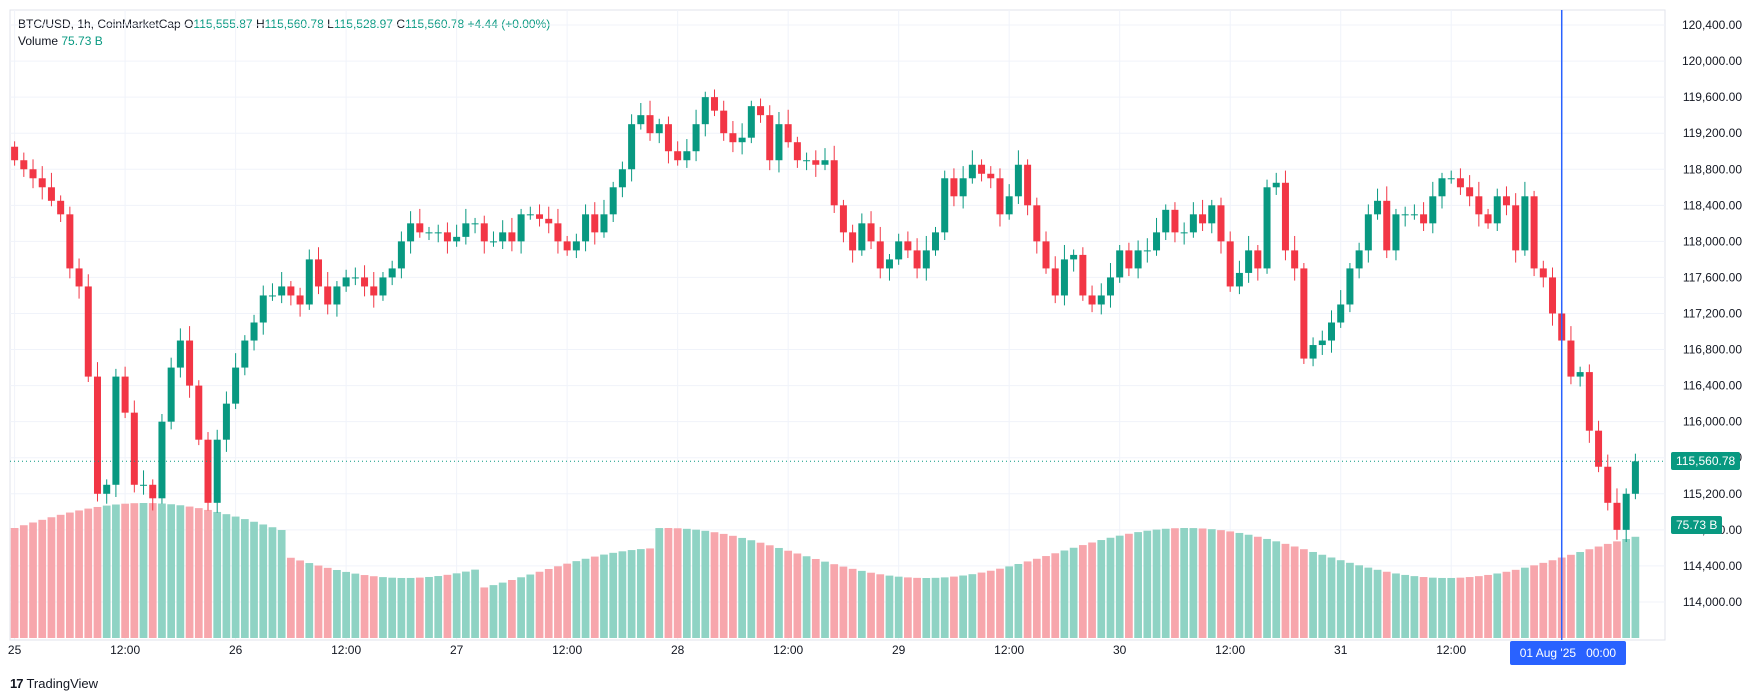 This screenshot has height=700, width=1756. What do you see at coordinates (54, 683) in the screenshot?
I see `tradingview-brand: 17 TradingView` at bounding box center [54, 683].